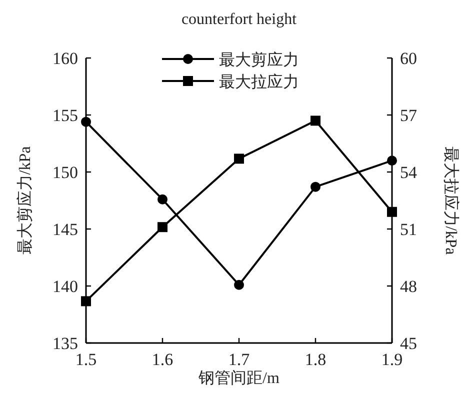 The height and width of the screenshot is (417, 470). I want to click on x-tick-label: 1.6, so click(163, 359).